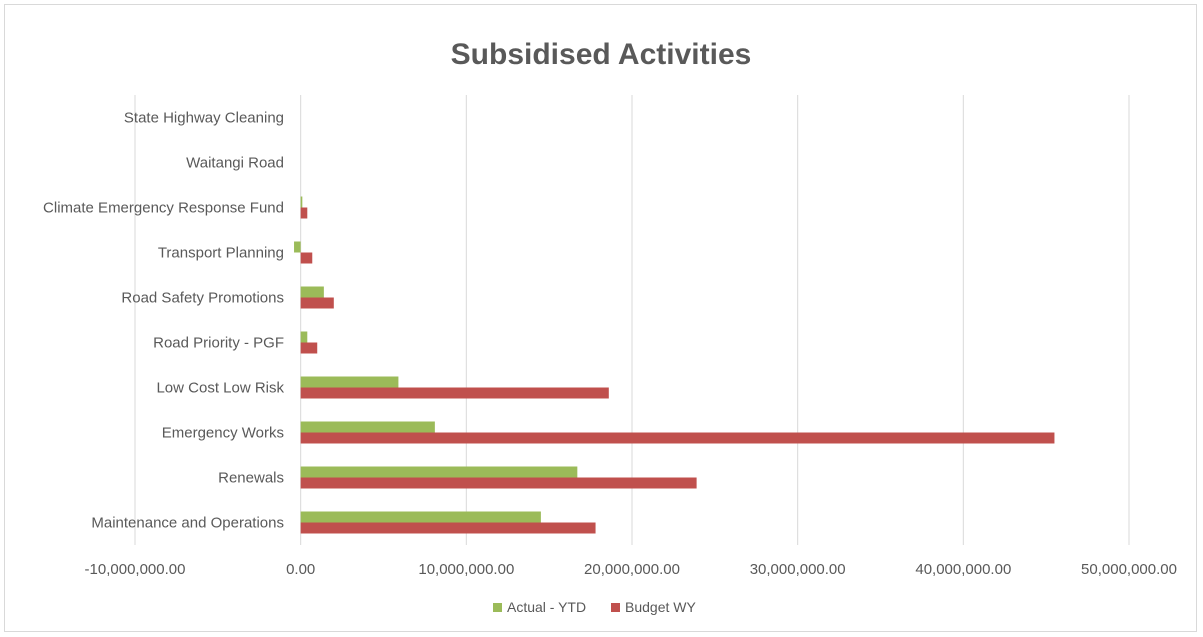  What do you see at coordinates (163, 208) in the screenshot?
I see `category-label: Climate Emergency Response Fund` at bounding box center [163, 208].